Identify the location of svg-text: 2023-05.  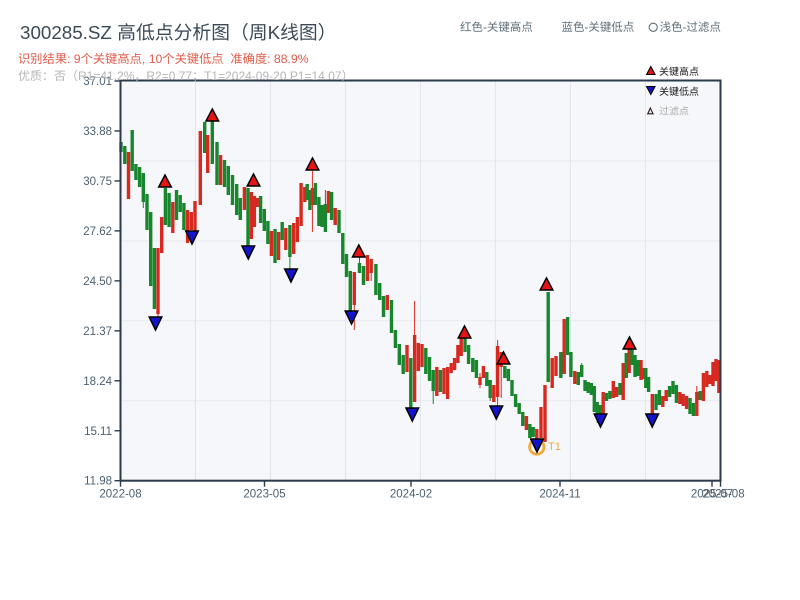
(264, 495).